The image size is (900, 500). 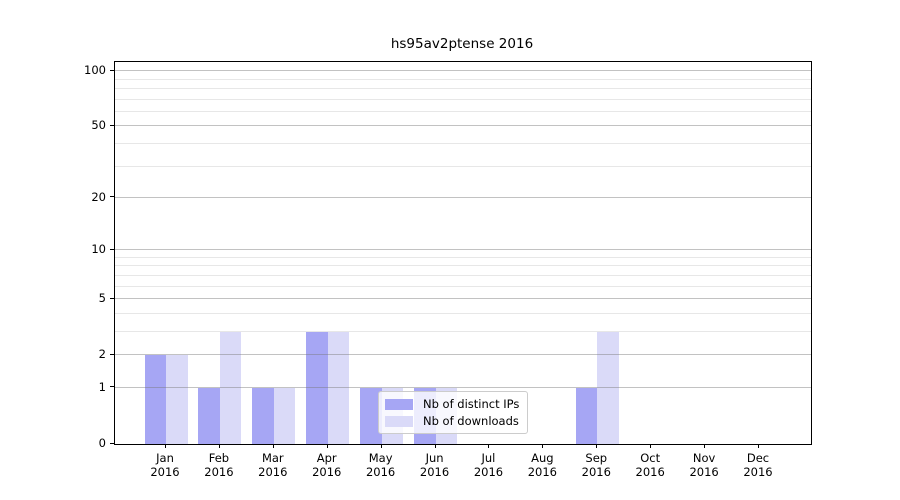 I want to click on x-axis-tick-label: May 2016, so click(x=380, y=465).